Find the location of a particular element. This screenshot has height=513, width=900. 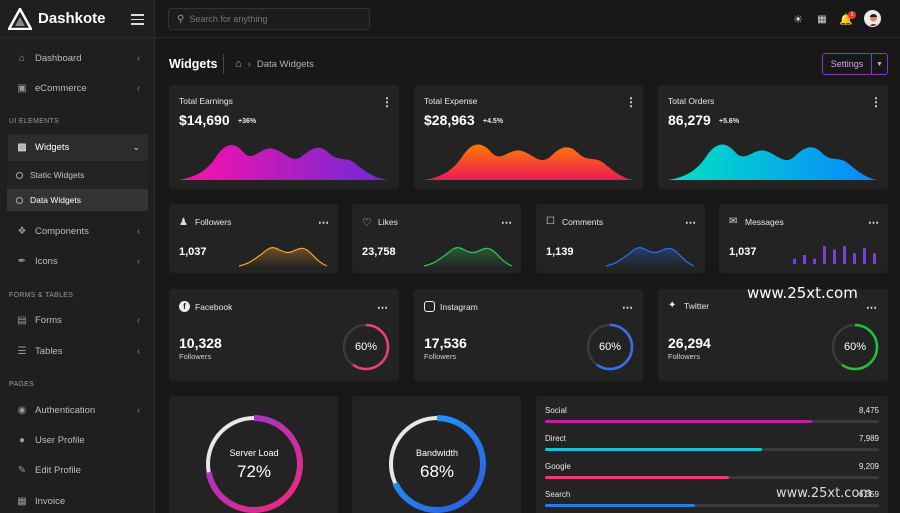

watermark-text: www.25xt.com is located at coordinates (824, 493).